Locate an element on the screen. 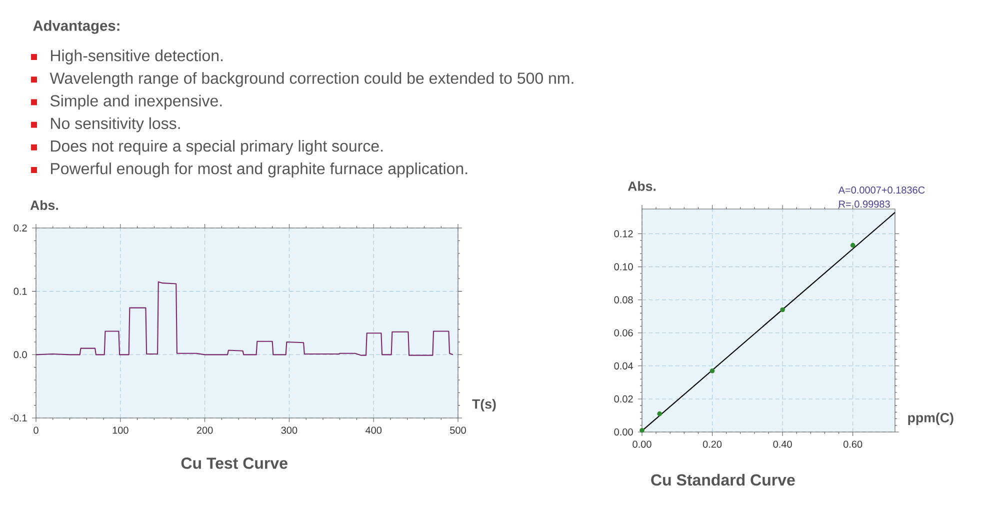  y-tick-label: 0.12 is located at coordinates (623, 234).